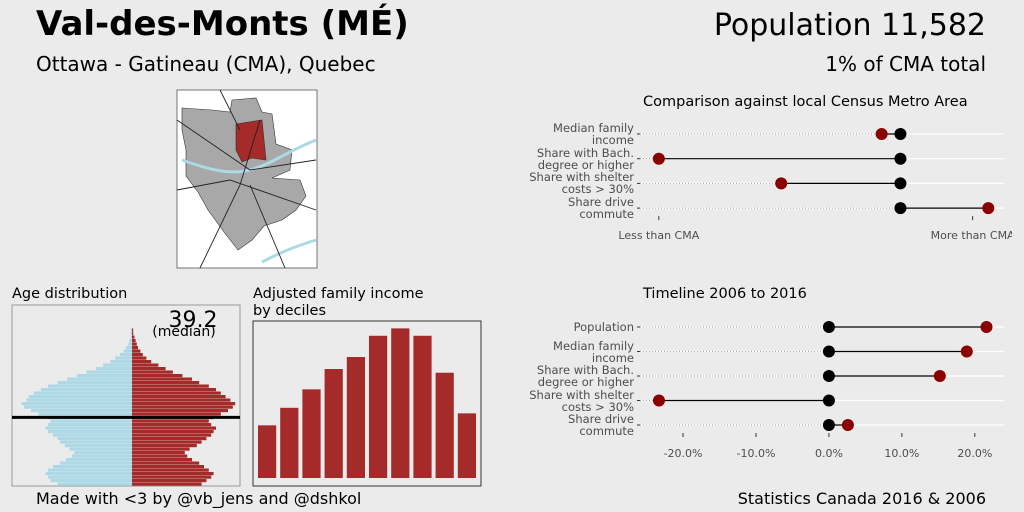 The width and height of the screenshot is (1024, 512). Describe the element at coordinates (585, 158) in the screenshot. I see `category-label: Share with Bach. degree or higher` at that location.